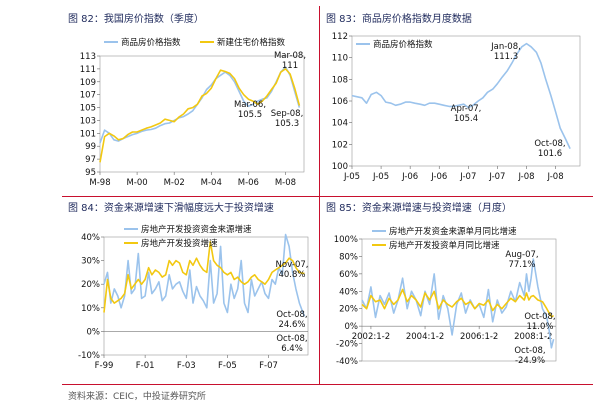 This screenshot has width=595, height=410. Describe the element at coordinates (136, 19) in the screenshot. I see `panel-1-title: 图 82：我国房价指数（季度）` at that location.